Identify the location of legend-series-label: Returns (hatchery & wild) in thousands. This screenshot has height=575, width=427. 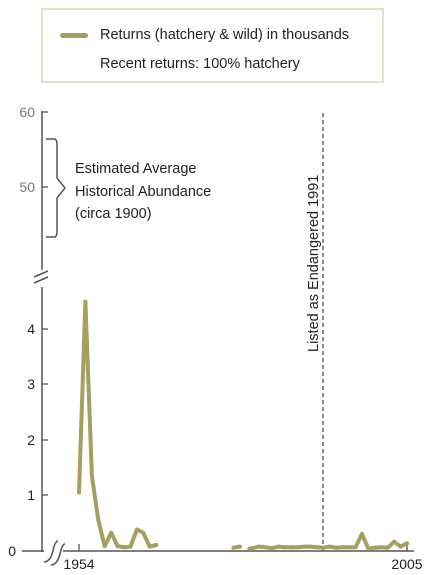
(225, 35).